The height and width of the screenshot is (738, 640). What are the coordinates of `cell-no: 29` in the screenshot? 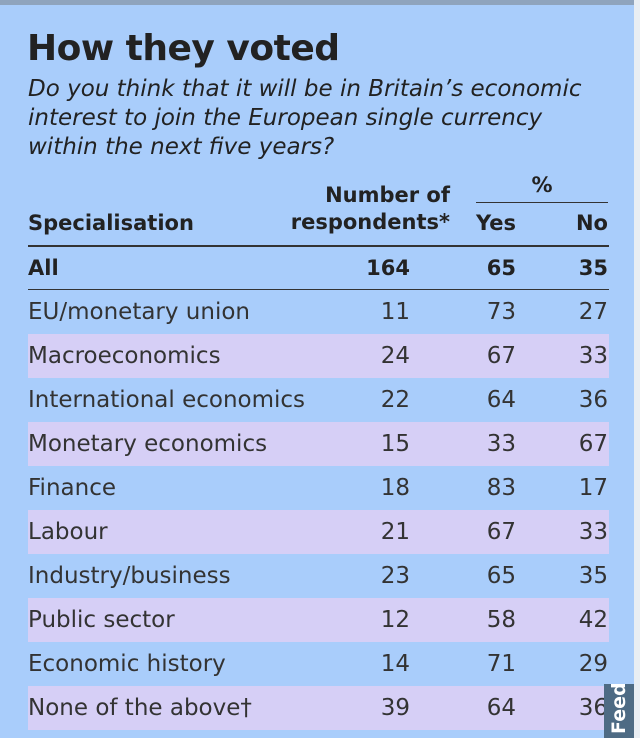 It's located at (593, 664).